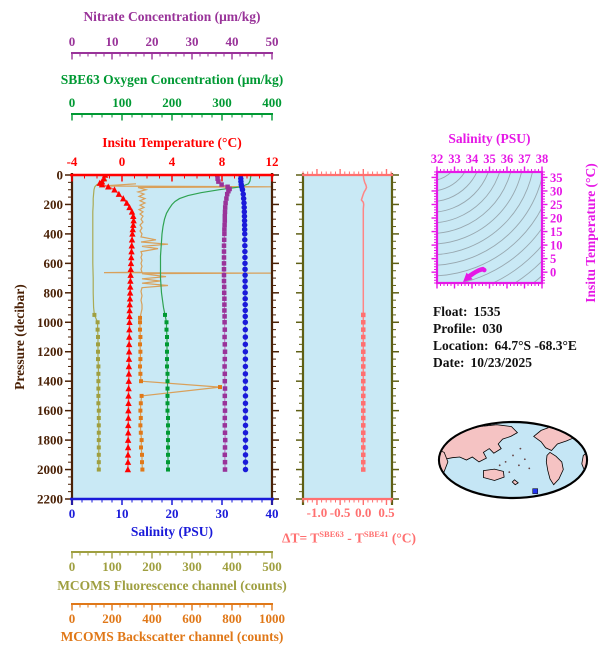 This screenshot has width=609, height=663. What do you see at coordinates (72, 161) in the screenshot?
I see `svg-text: -4` at bounding box center [72, 161].